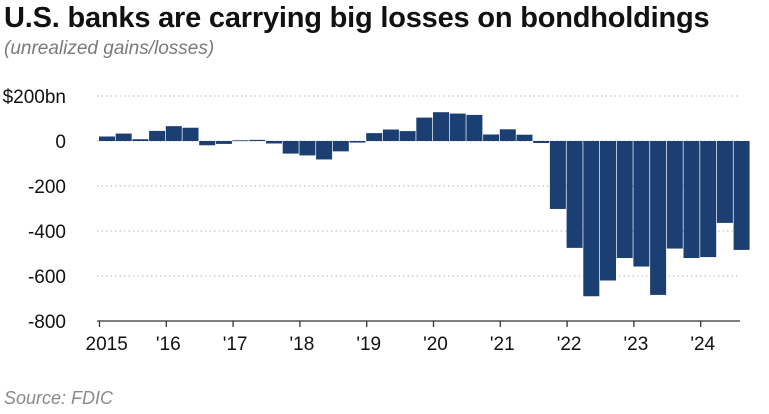 Image resolution: width=769 pixels, height=414 pixels. Describe the element at coordinates (507, 135) in the screenshot. I see `bar: 2021 Q1: 52` at that location.